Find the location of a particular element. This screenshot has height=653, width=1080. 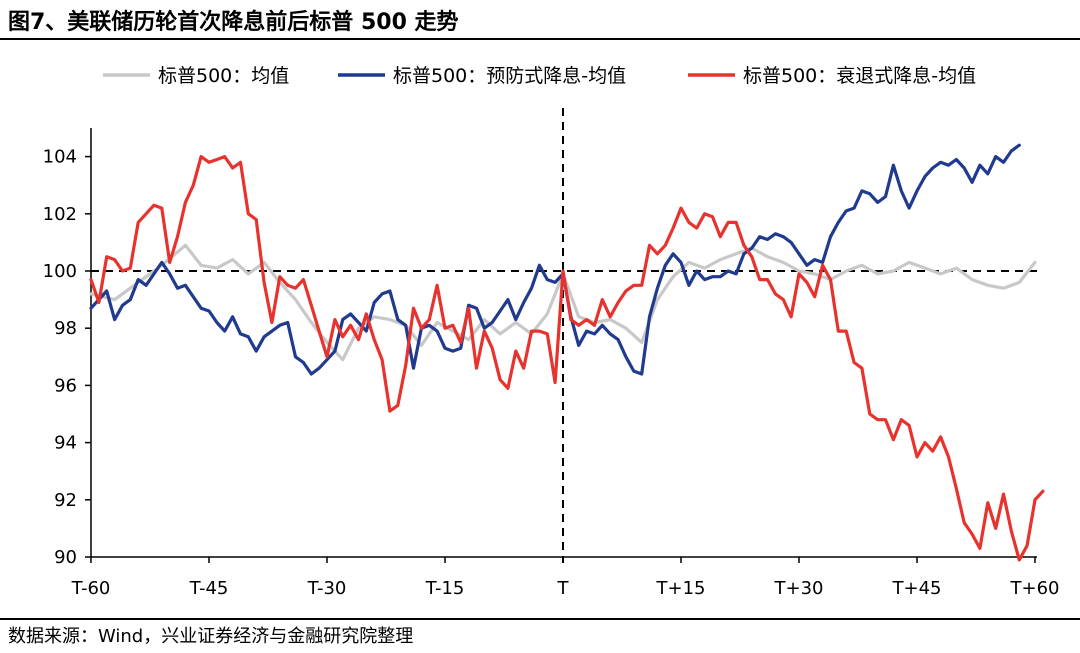

y-tick-label: 98 is located at coordinates (65, 328).